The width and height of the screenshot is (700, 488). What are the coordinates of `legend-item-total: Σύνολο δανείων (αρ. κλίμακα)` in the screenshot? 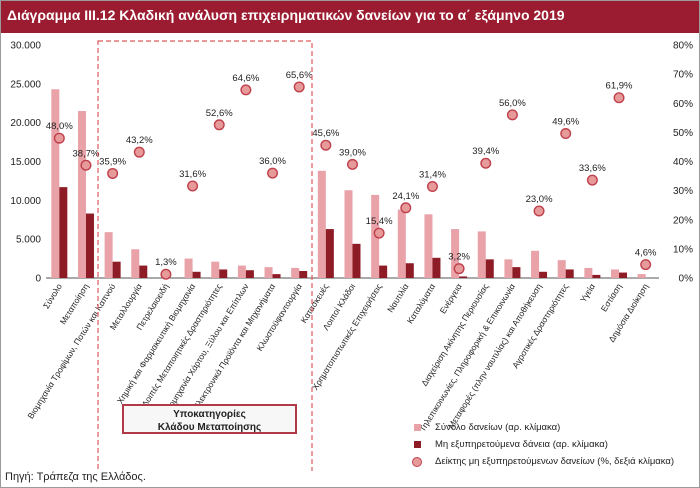 It's located at (539, 427).